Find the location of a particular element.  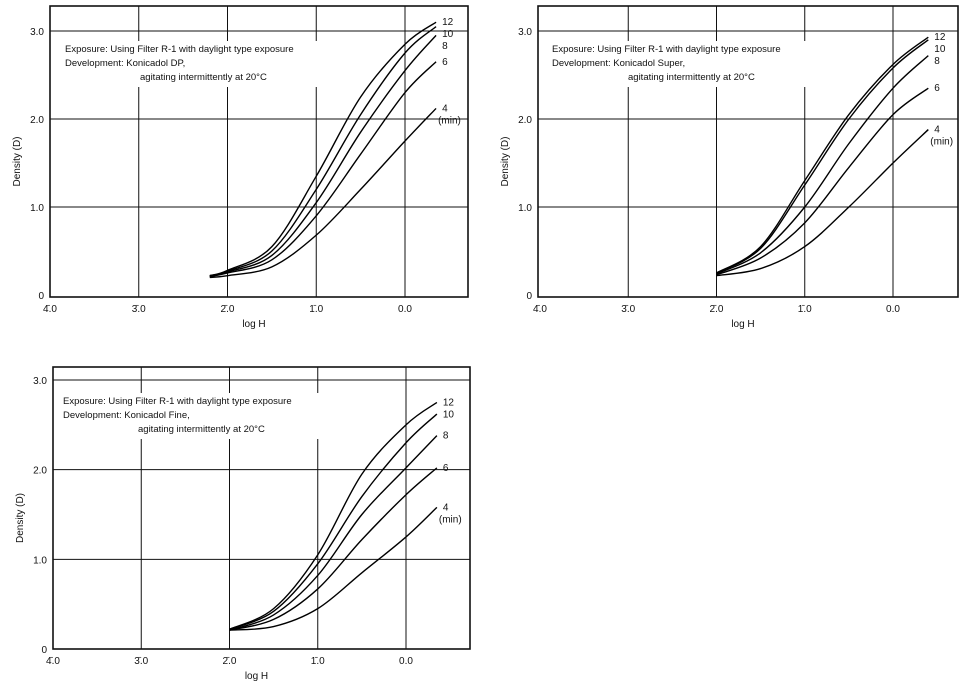

annotation-line: Development: Konicadol DP, is located at coordinates (125, 63).